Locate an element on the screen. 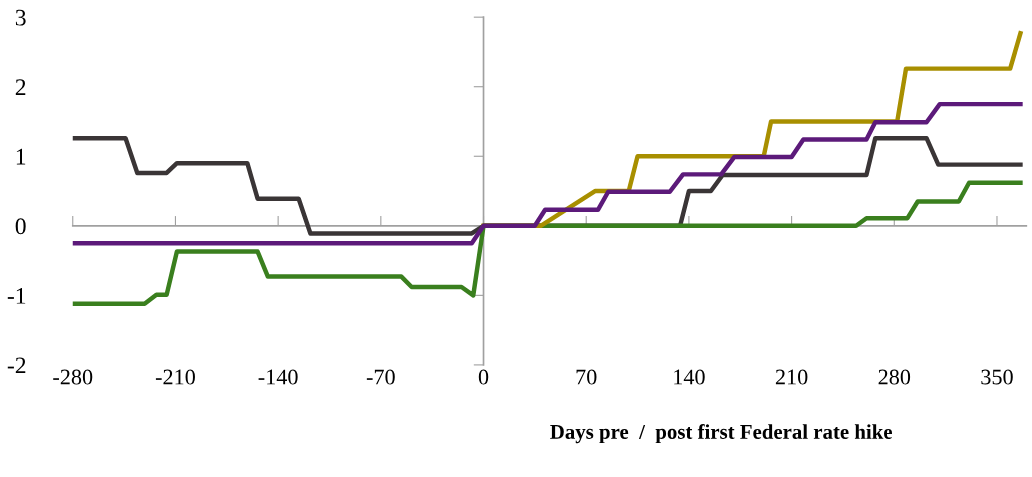 This screenshot has width=1032, height=477. x-tick-label: 280 is located at coordinates (894, 377).